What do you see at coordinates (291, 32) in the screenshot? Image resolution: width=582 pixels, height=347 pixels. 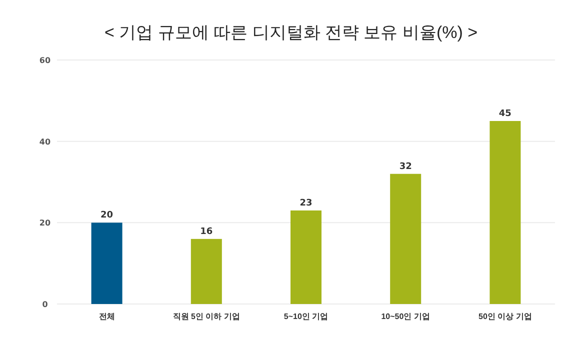 I see `chart-title: < 기업 규모에 따른 디지털화 전략 보유 비율(%) >` at bounding box center [291, 32].